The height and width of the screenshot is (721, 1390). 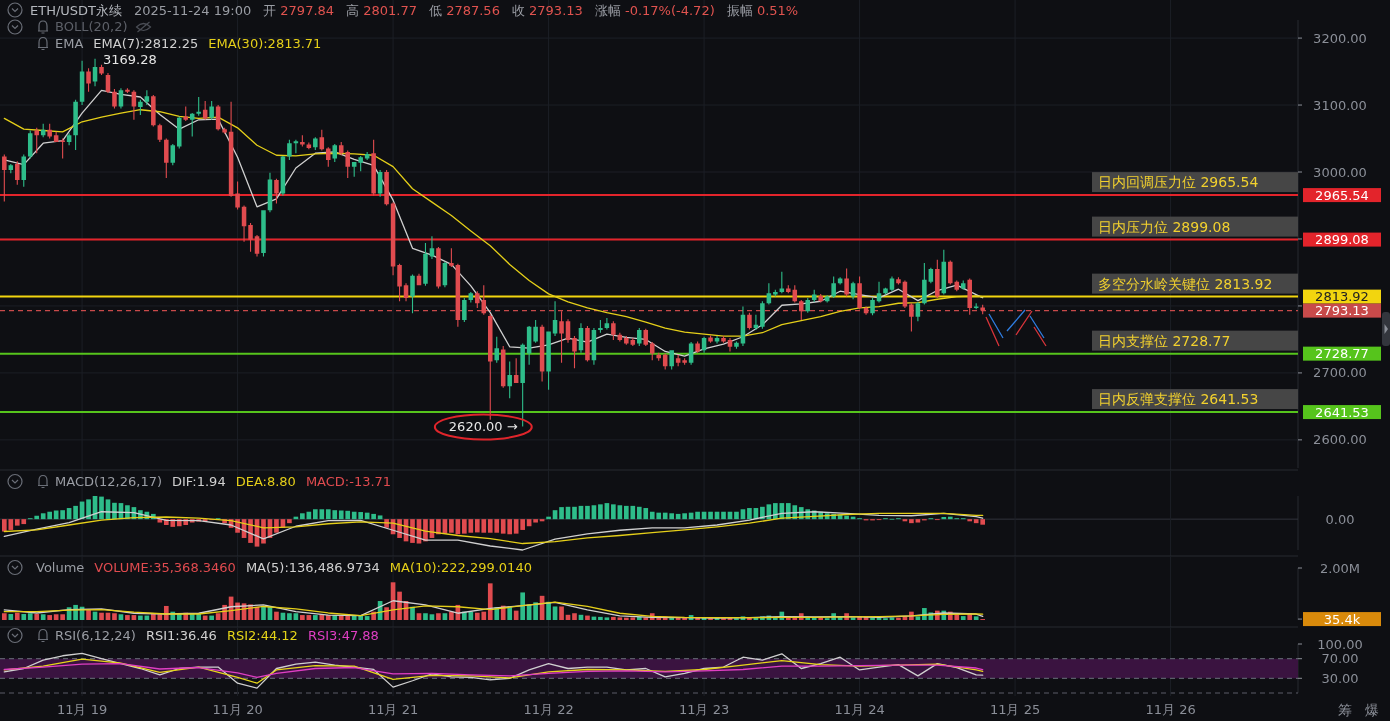 I want to click on annotation: 2641.53, so click(x=1342, y=412).